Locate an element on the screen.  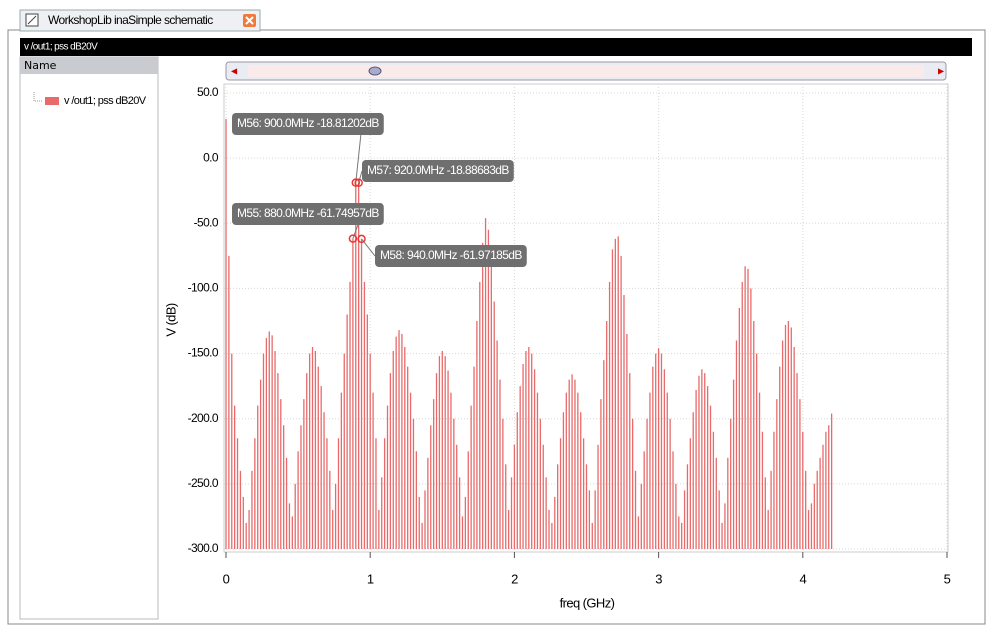
marker-label: M55: 880.0MHz -61.74957dB is located at coordinates (308, 213).